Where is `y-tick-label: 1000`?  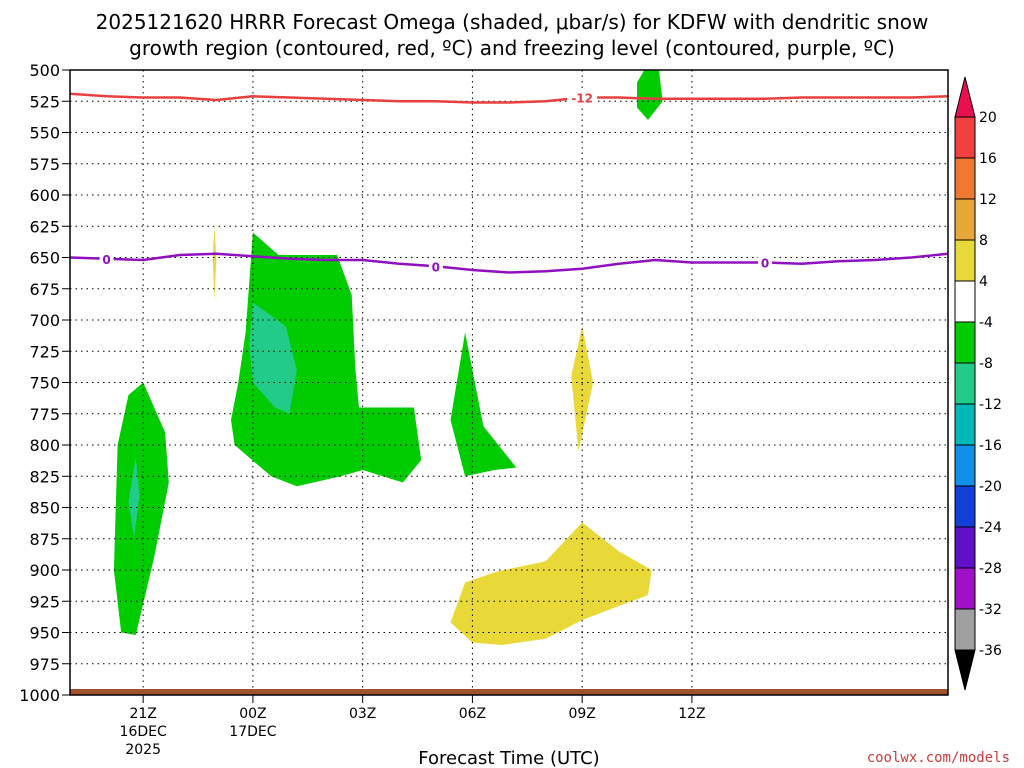 y-tick-label: 1000 is located at coordinates (39, 695).